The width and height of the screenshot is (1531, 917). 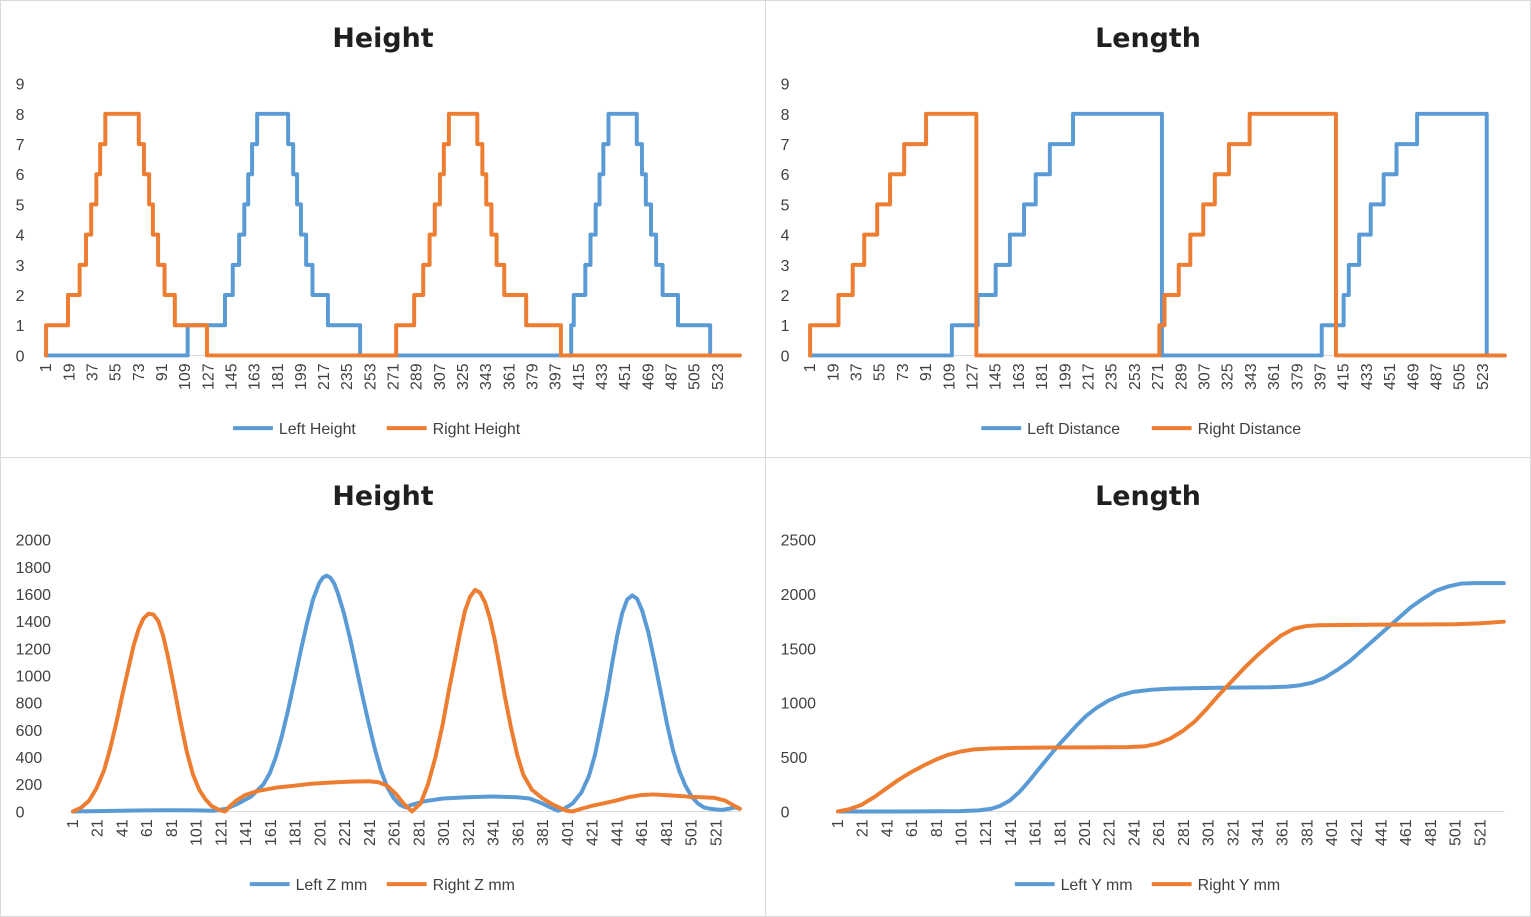 What do you see at coordinates (324, 376) in the screenshot?
I see `x-tick-label: 217` at bounding box center [324, 376].